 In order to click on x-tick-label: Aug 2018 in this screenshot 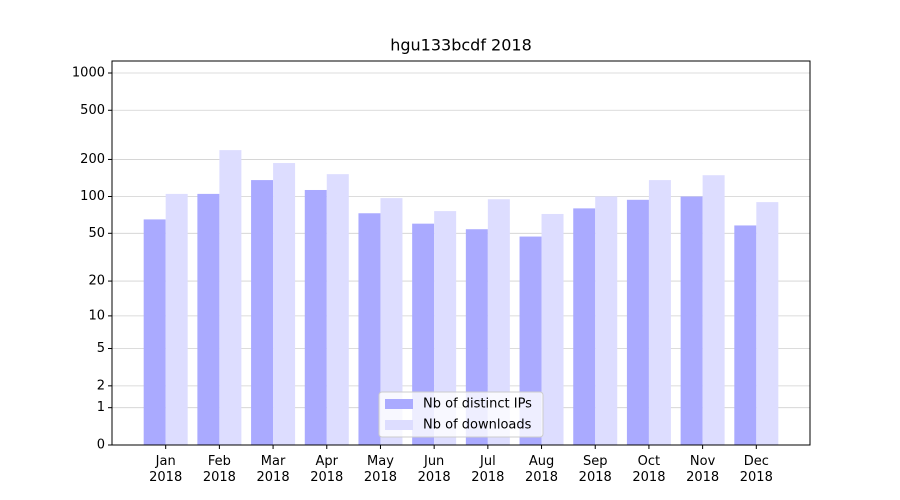, I will do `click(541, 469)`.